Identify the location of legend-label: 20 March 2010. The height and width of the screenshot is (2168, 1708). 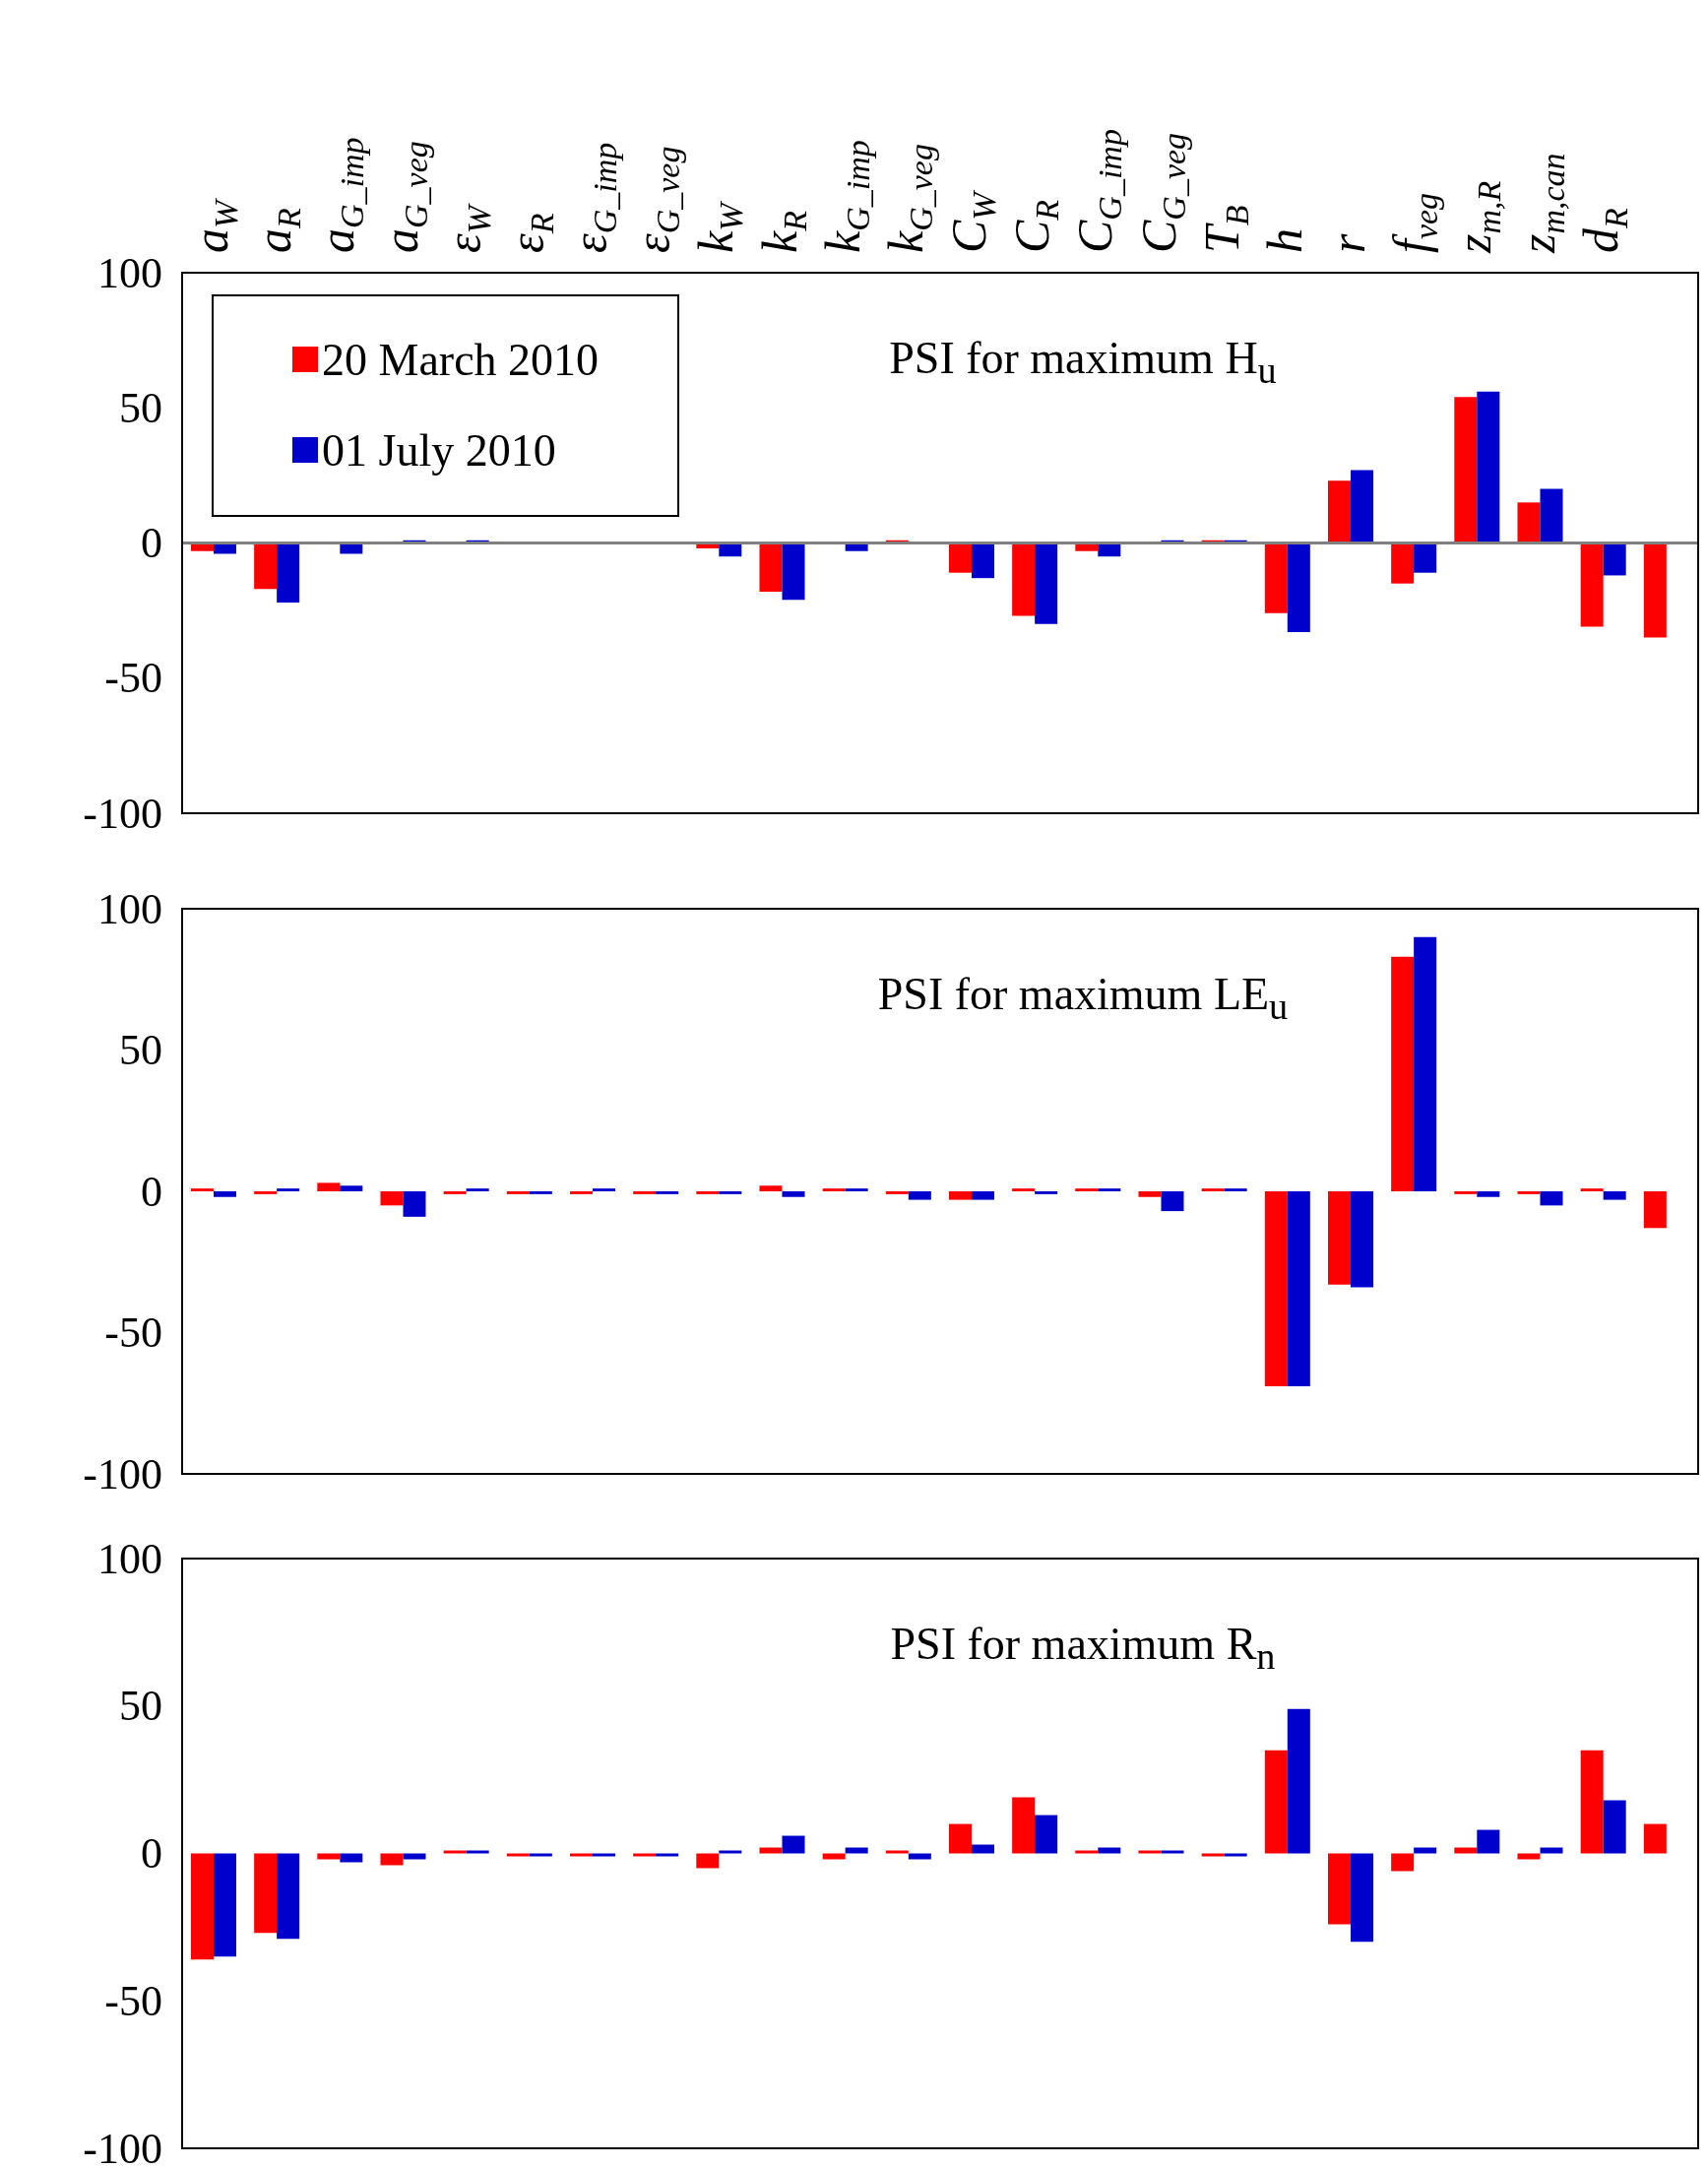
(461, 359).